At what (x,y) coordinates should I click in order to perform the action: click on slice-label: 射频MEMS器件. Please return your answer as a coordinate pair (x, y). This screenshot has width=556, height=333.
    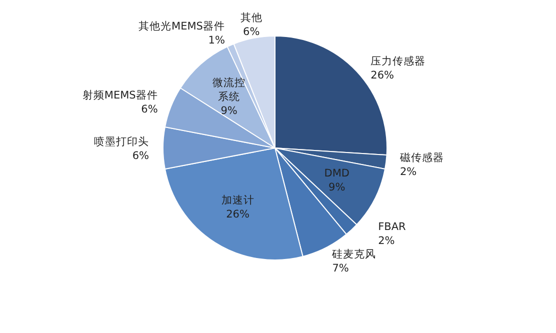
    Looking at the image, I should click on (120, 95).